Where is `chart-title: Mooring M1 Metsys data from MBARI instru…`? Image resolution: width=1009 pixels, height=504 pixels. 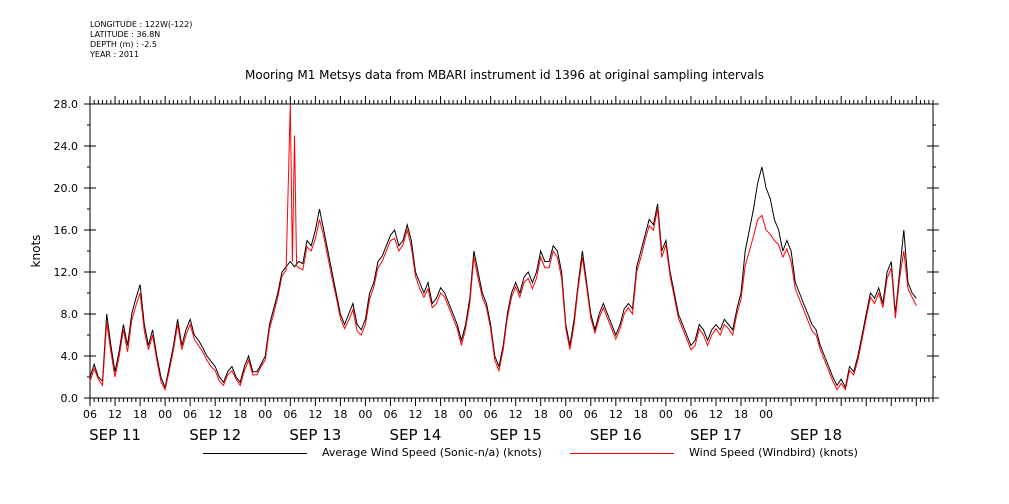
chart-title: Mooring M1 Metsys data from MBARI instru… is located at coordinates (504, 75).